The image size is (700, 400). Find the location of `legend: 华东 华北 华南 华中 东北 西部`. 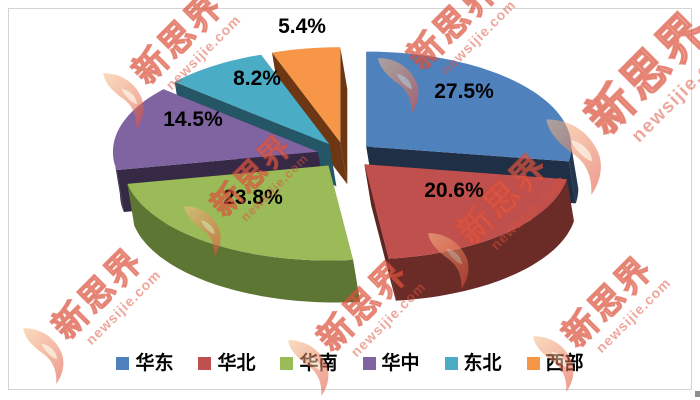

legend: 华东 华北 华南 华中 东北 西部 is located at coordinates (350, 363).